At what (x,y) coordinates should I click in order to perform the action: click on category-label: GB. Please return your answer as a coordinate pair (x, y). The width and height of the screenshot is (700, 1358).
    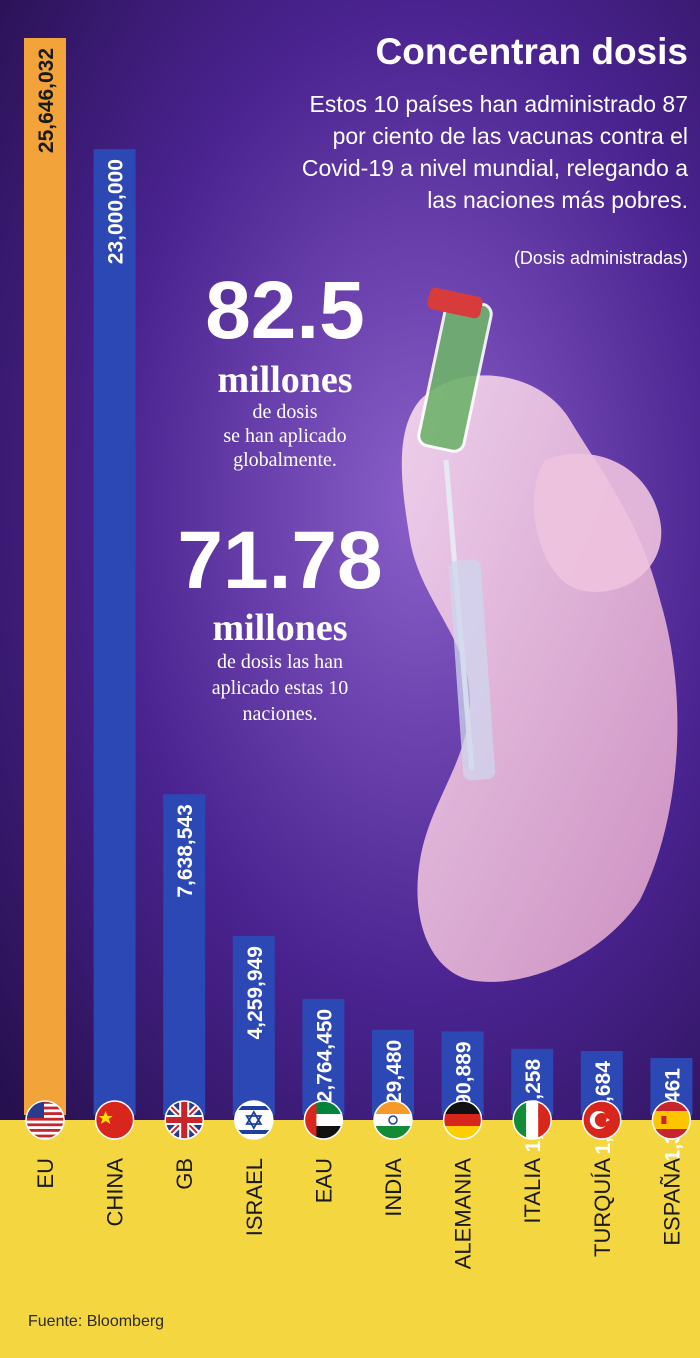
    Looking at the image, I should click on (184, 1174).